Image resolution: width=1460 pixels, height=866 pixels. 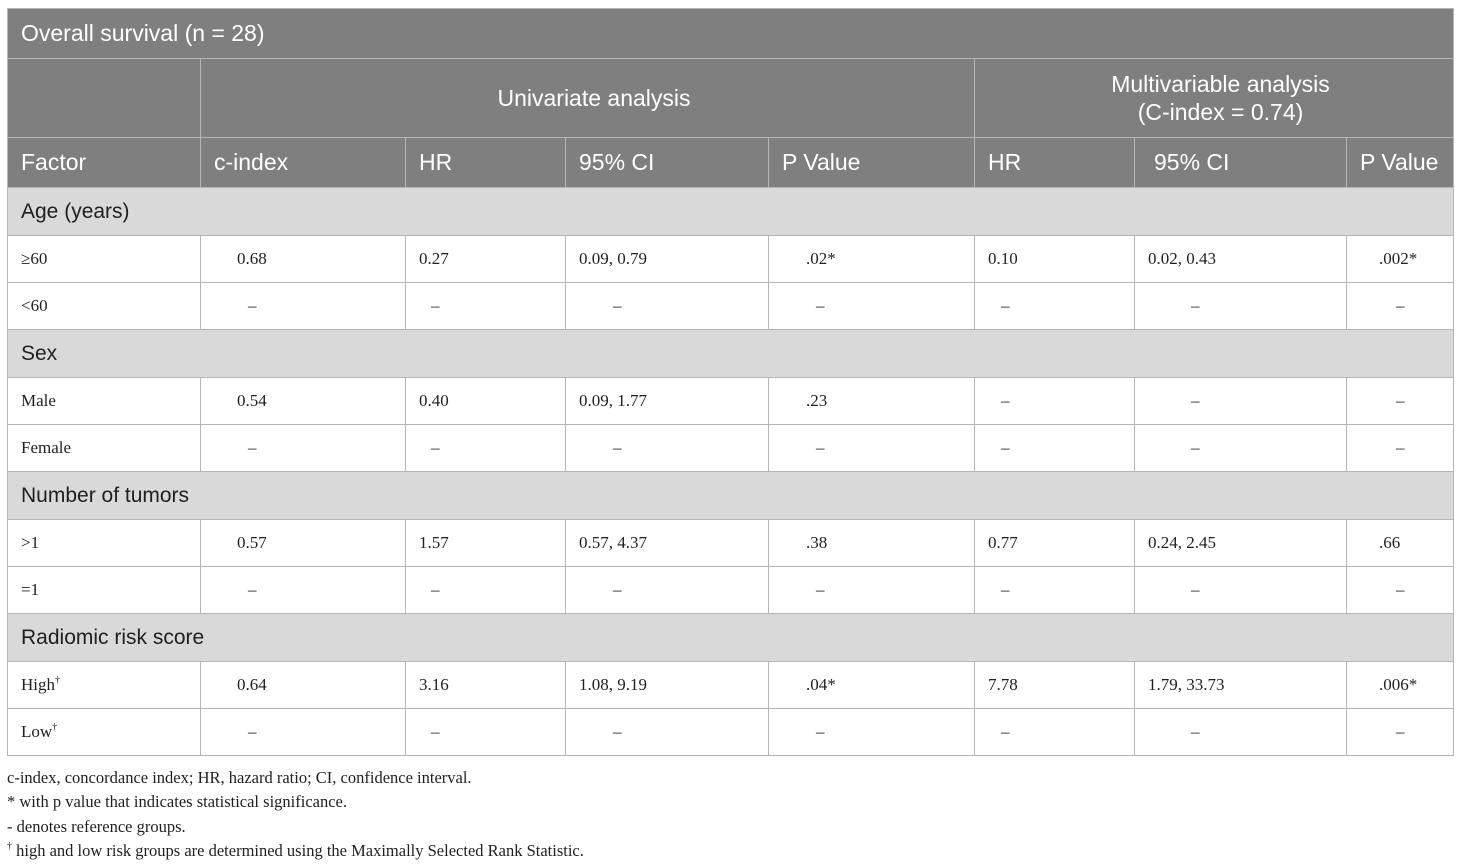 I want to click on table-row: <60– – – – – – –, so click(x=730, y=306).